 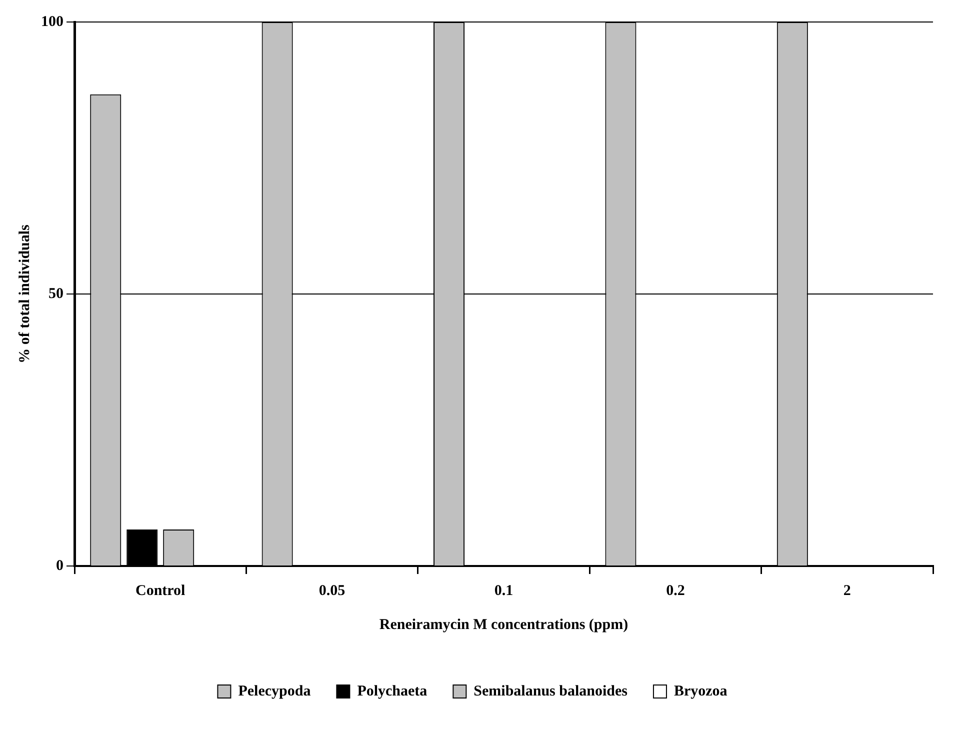 What do you see at coordinates (504, 590) in the screenshot?
I see `x-tick-label: 0.1` at bounding box center [504, 590].